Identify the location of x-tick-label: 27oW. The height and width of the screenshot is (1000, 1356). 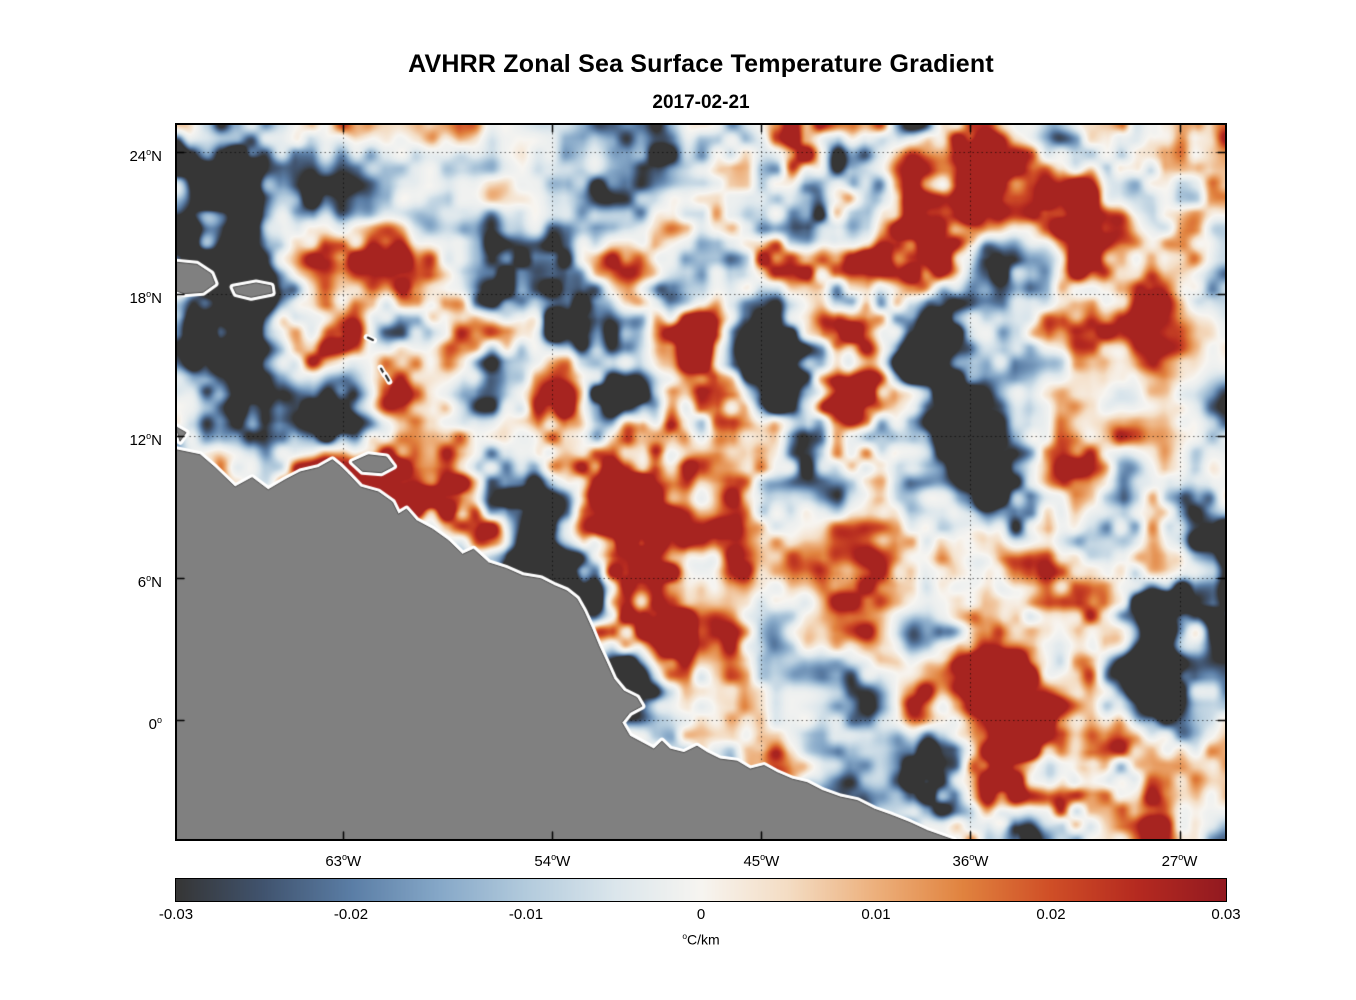
(1179, 861).